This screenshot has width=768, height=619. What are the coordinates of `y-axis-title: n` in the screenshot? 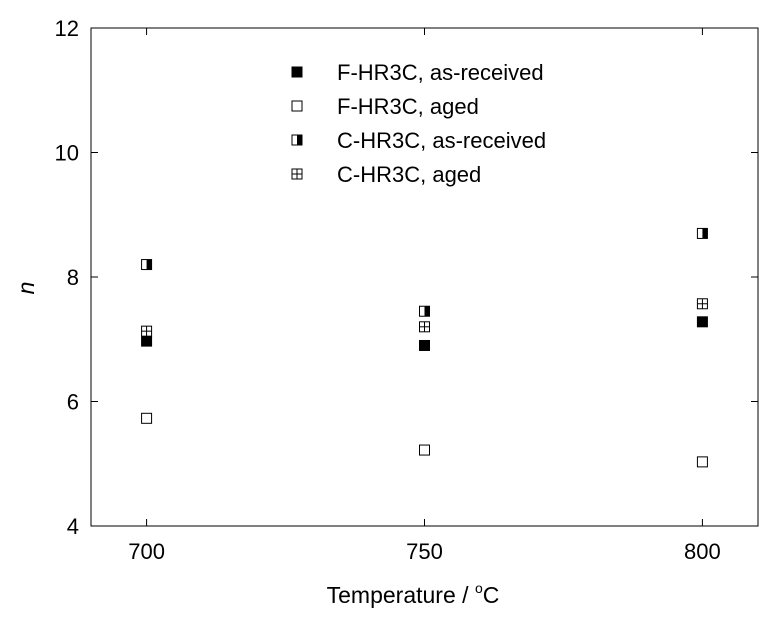 It's located at (26, 288).